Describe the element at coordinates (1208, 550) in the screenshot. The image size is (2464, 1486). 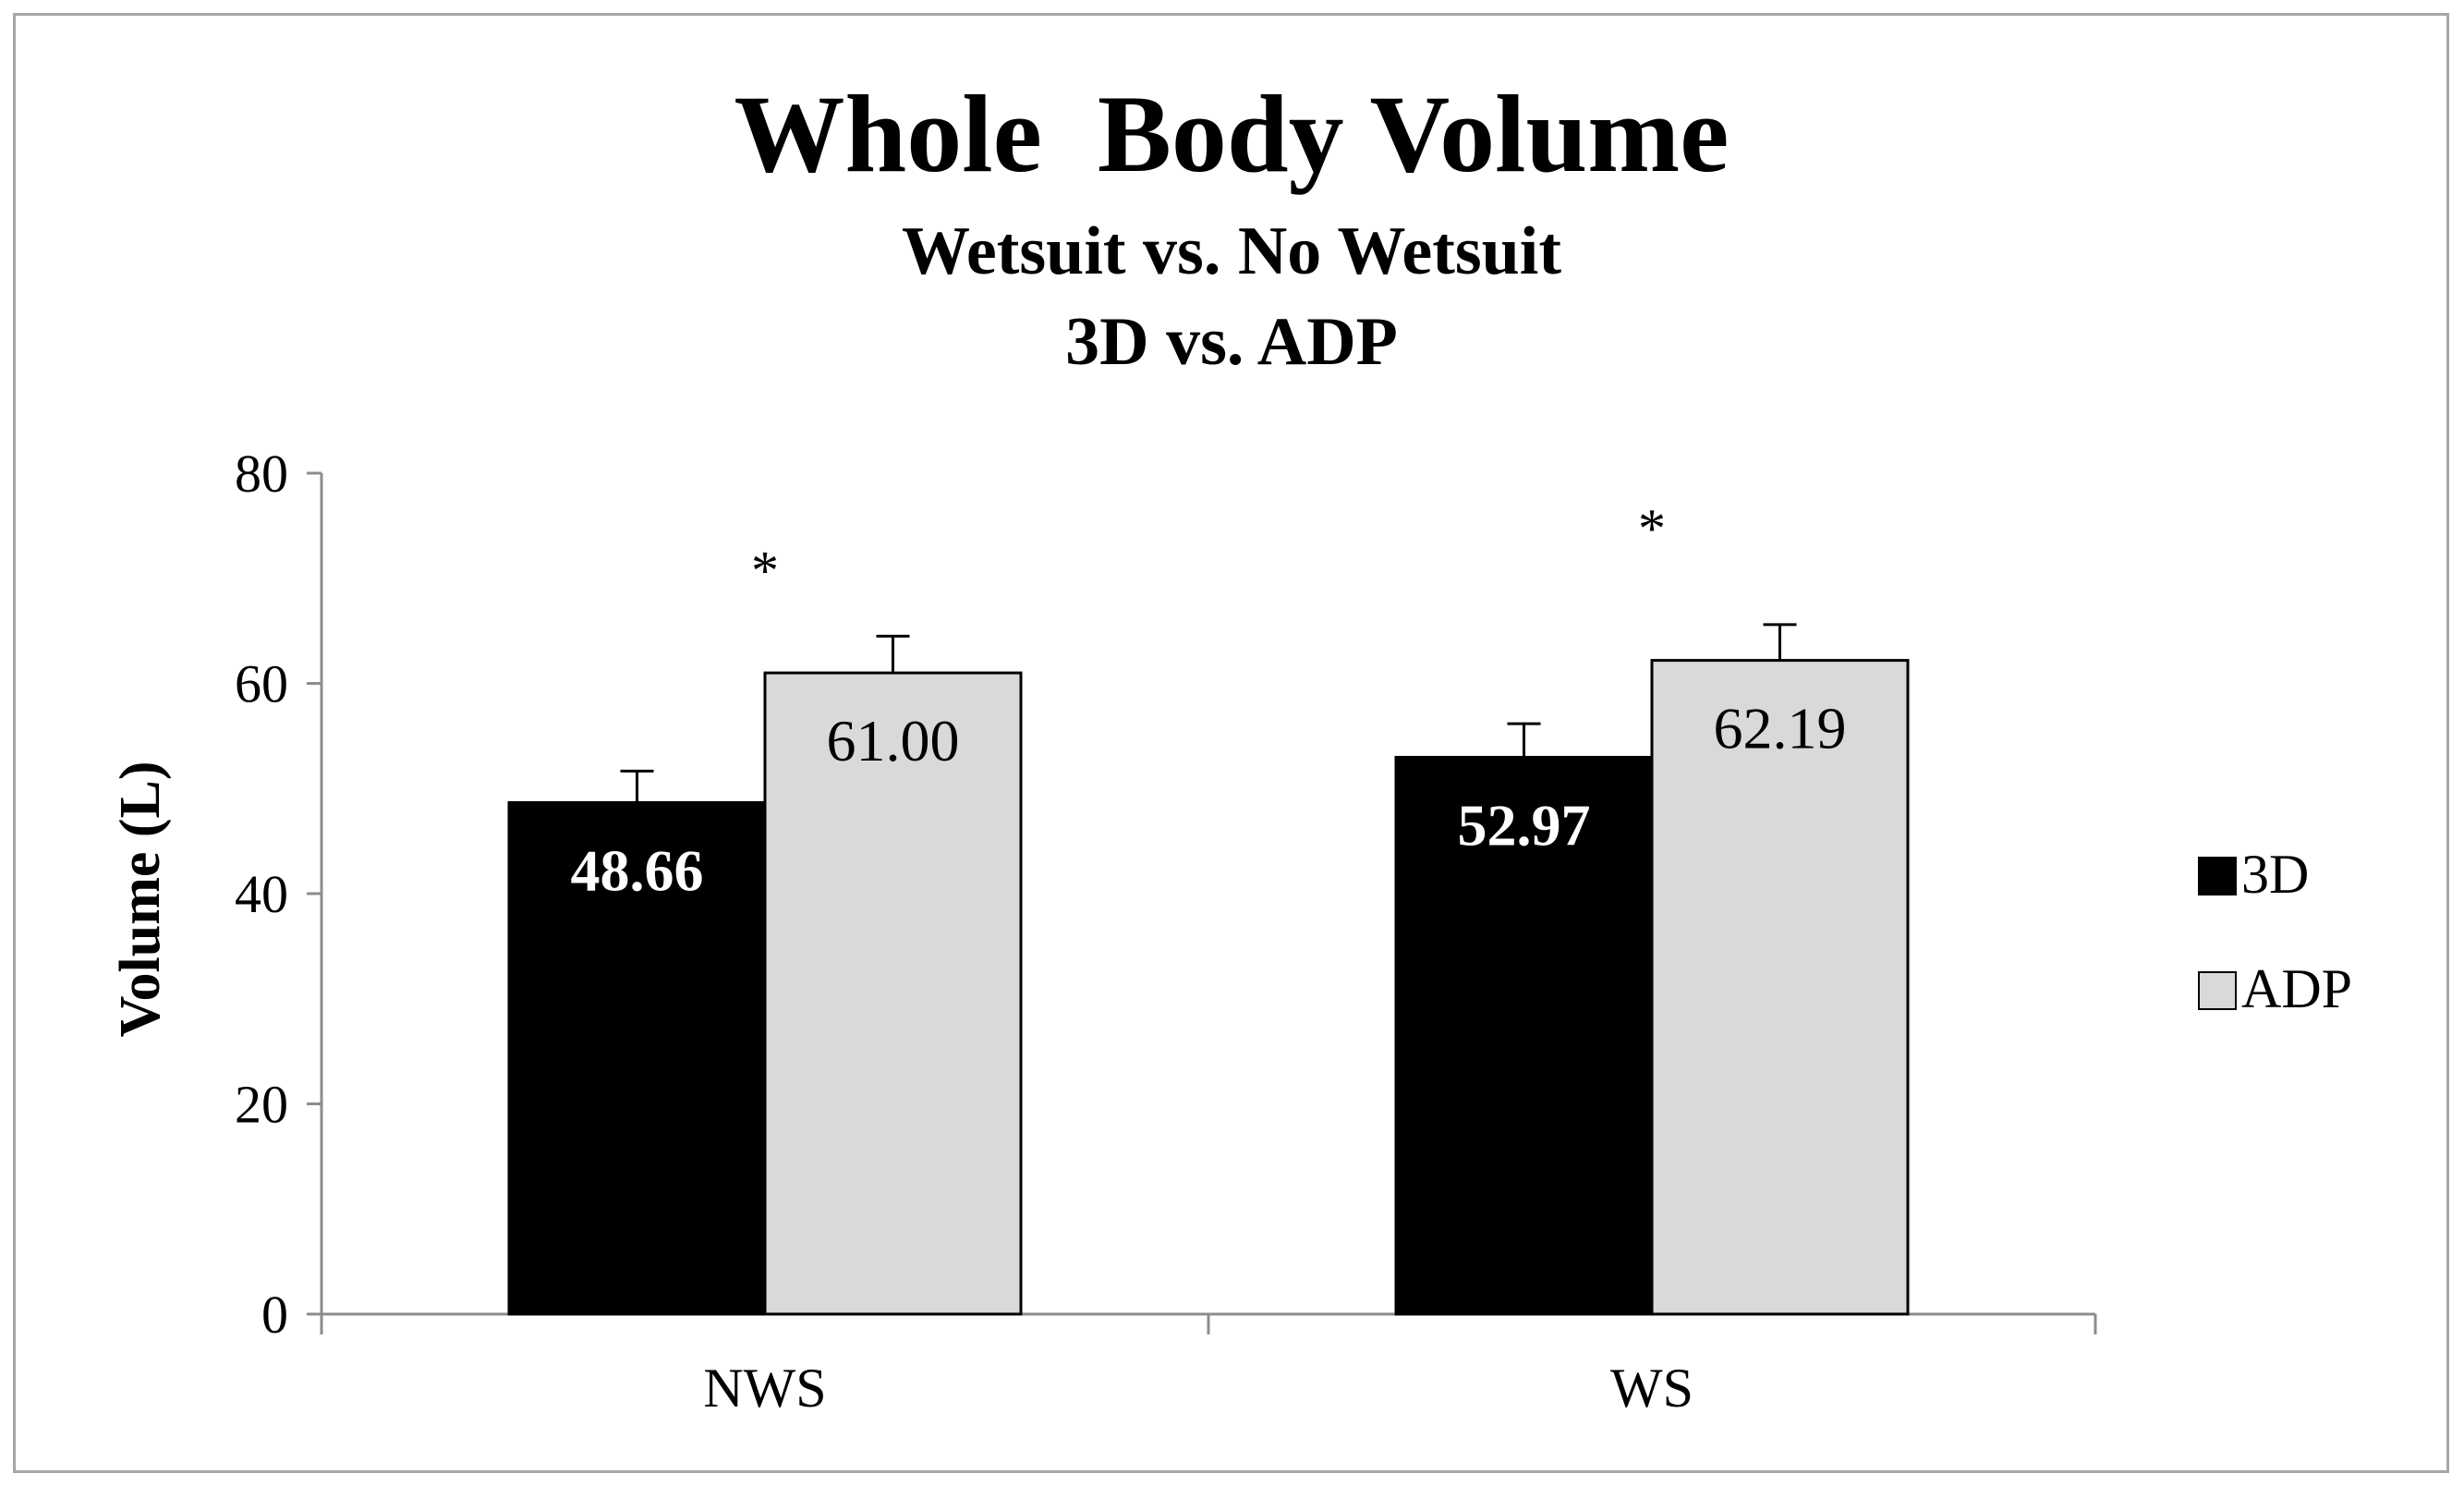
I see `significance-annotations: **` at that location.